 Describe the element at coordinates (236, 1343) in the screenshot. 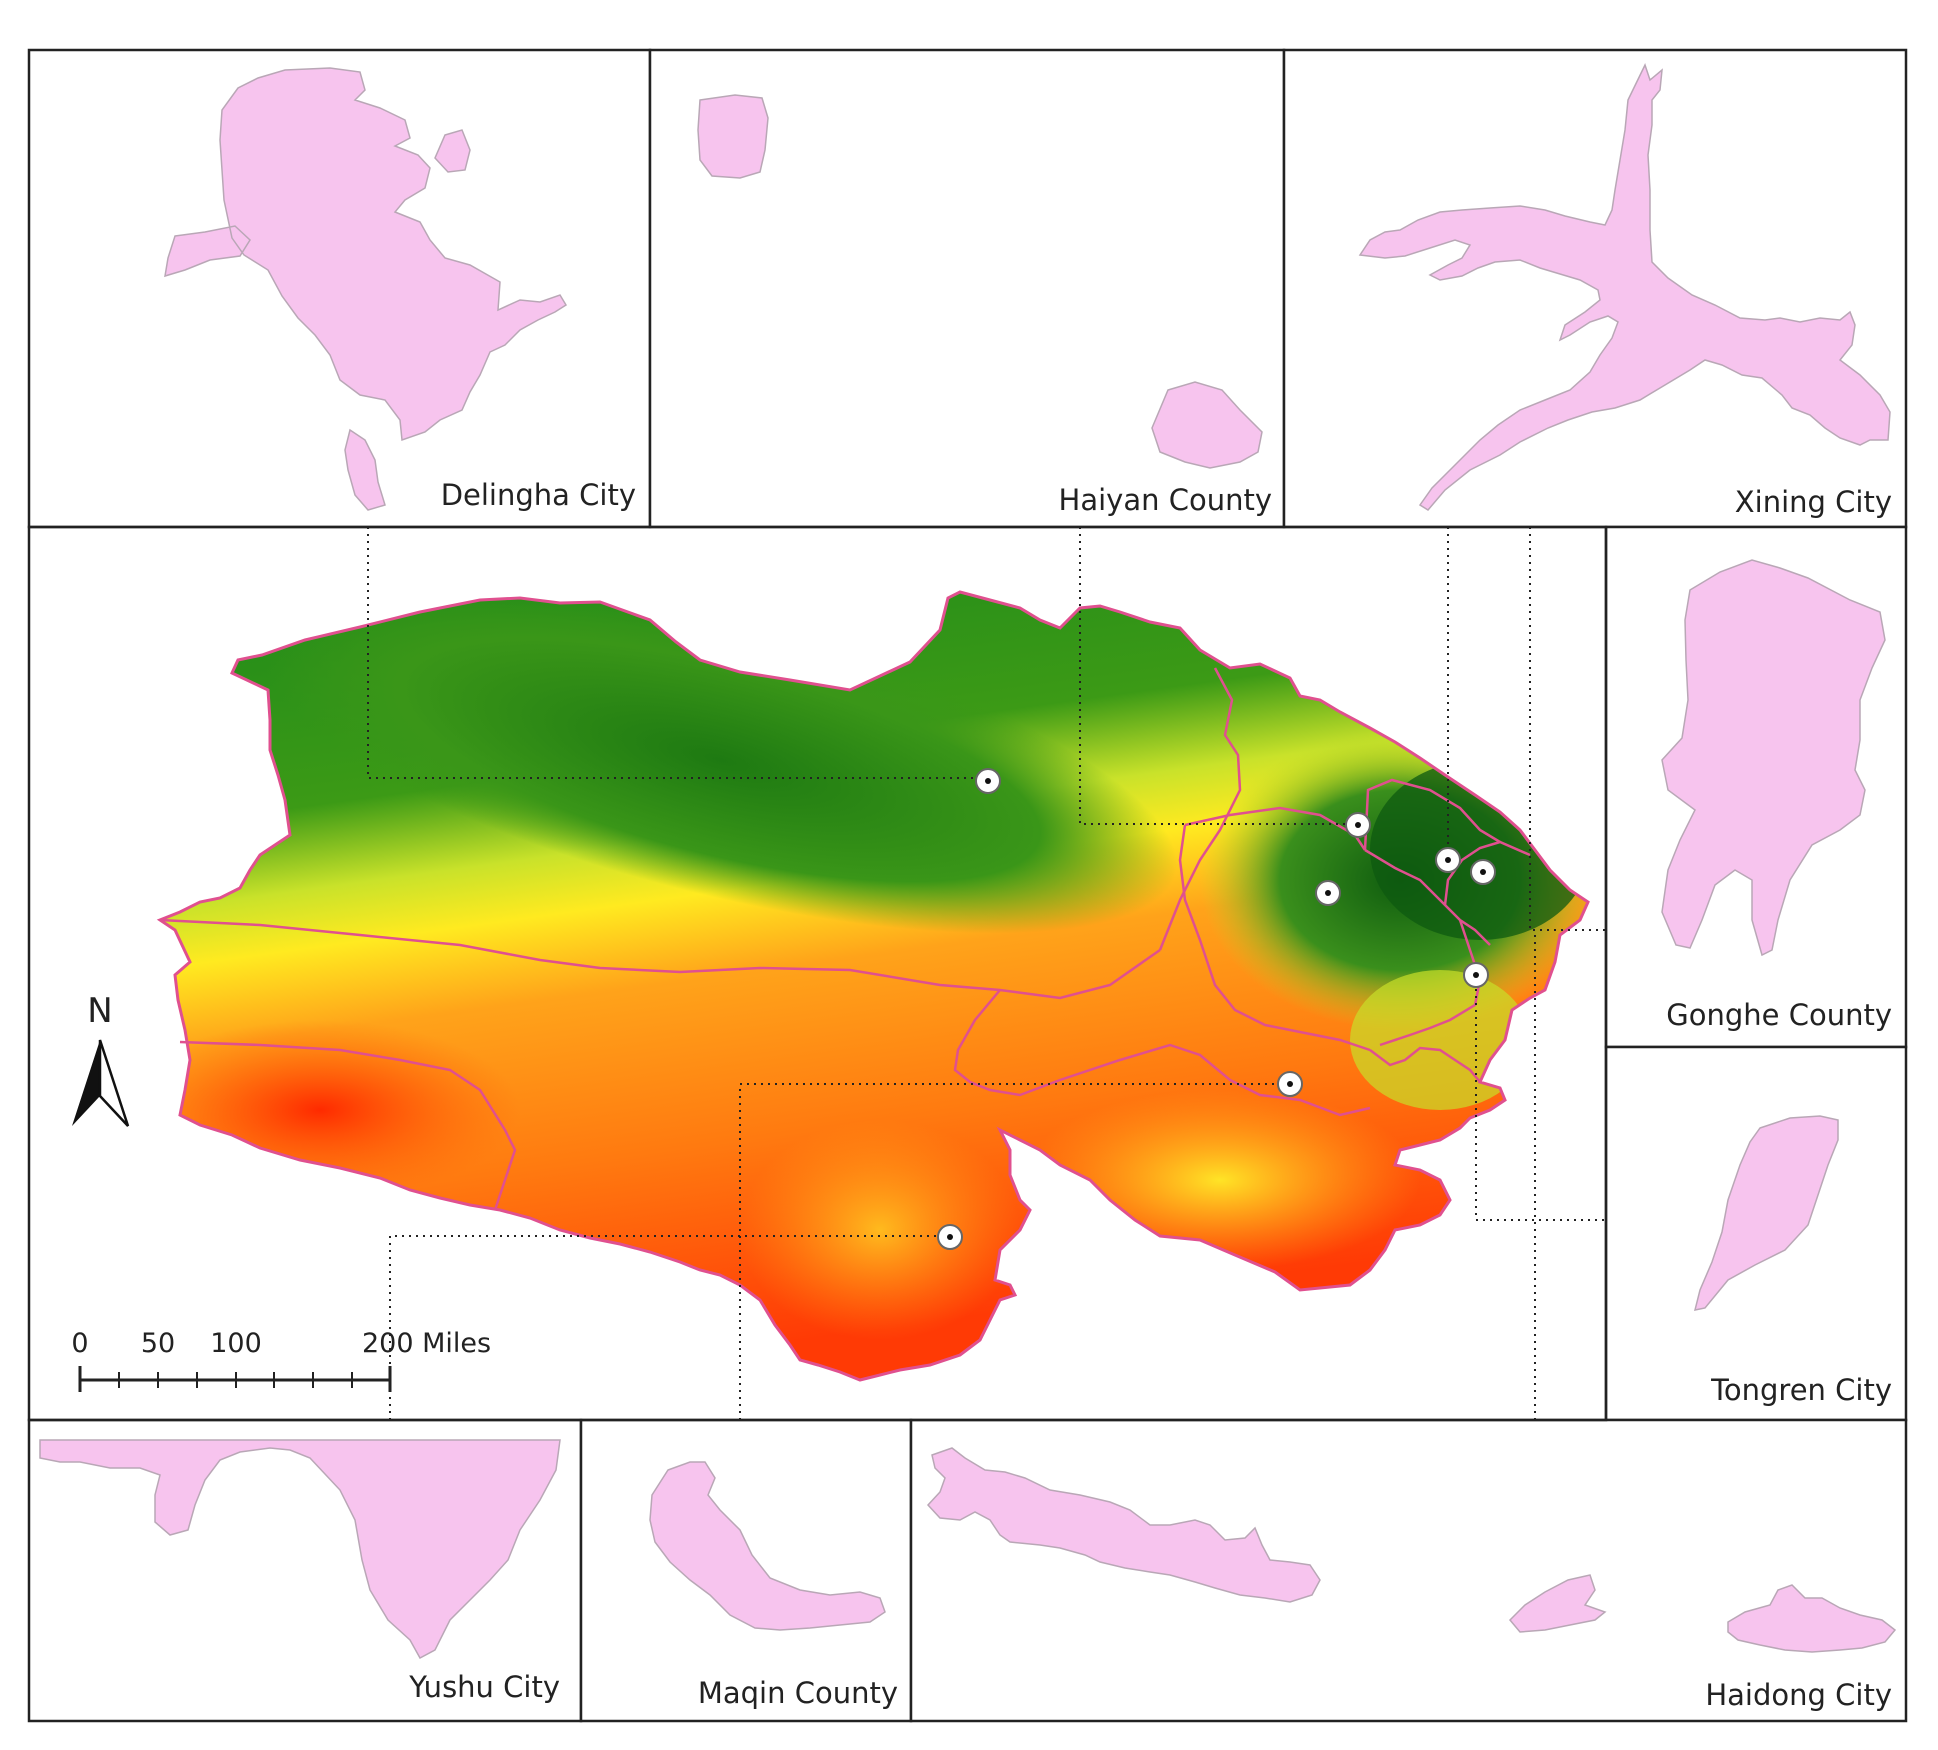

I see `scale-label-100: 100` at that location.